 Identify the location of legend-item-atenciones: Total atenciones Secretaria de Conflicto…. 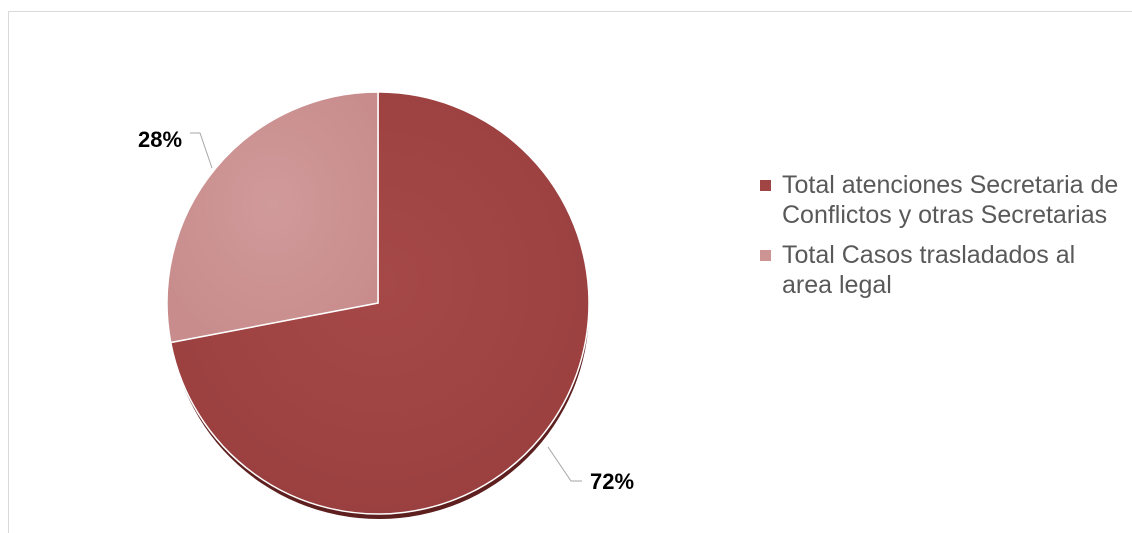
(946, 200).